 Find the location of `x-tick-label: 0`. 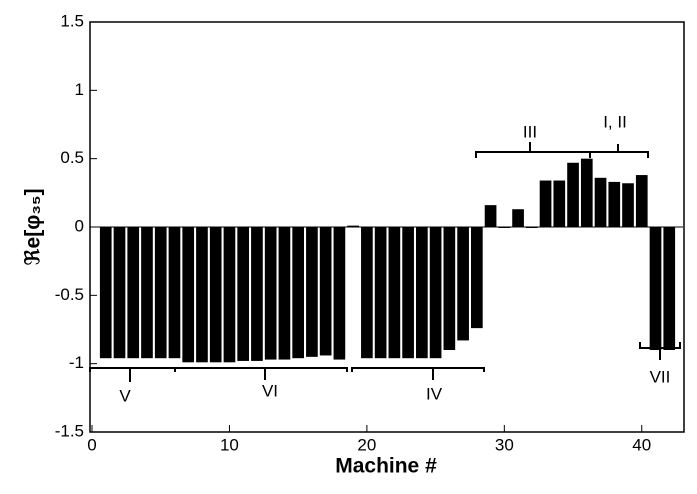

x-tick-label: 0 is located at coordinates (91, 444).